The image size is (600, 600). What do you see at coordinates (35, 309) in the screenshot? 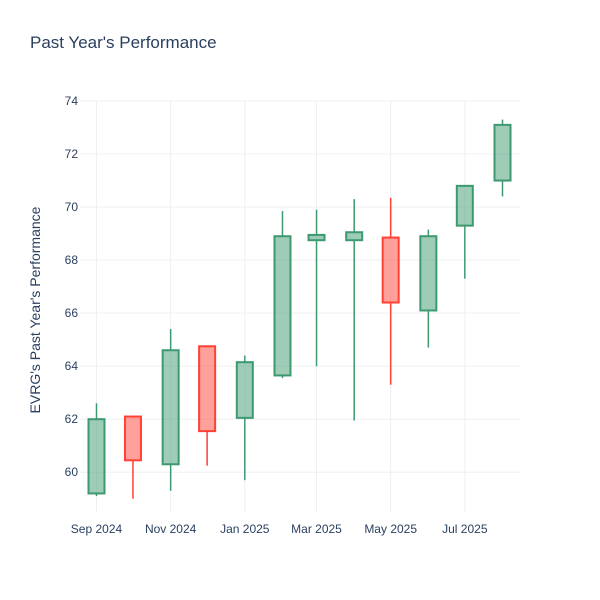
I see `y-axis-title: EVRG's Past Year's Performance` at bounding box center [35, 309].